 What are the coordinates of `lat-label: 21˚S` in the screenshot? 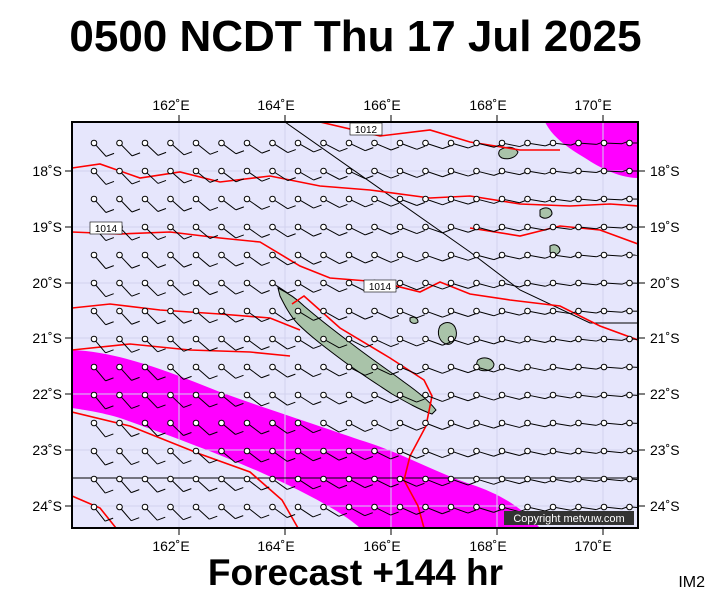 It's located at (665, 338).